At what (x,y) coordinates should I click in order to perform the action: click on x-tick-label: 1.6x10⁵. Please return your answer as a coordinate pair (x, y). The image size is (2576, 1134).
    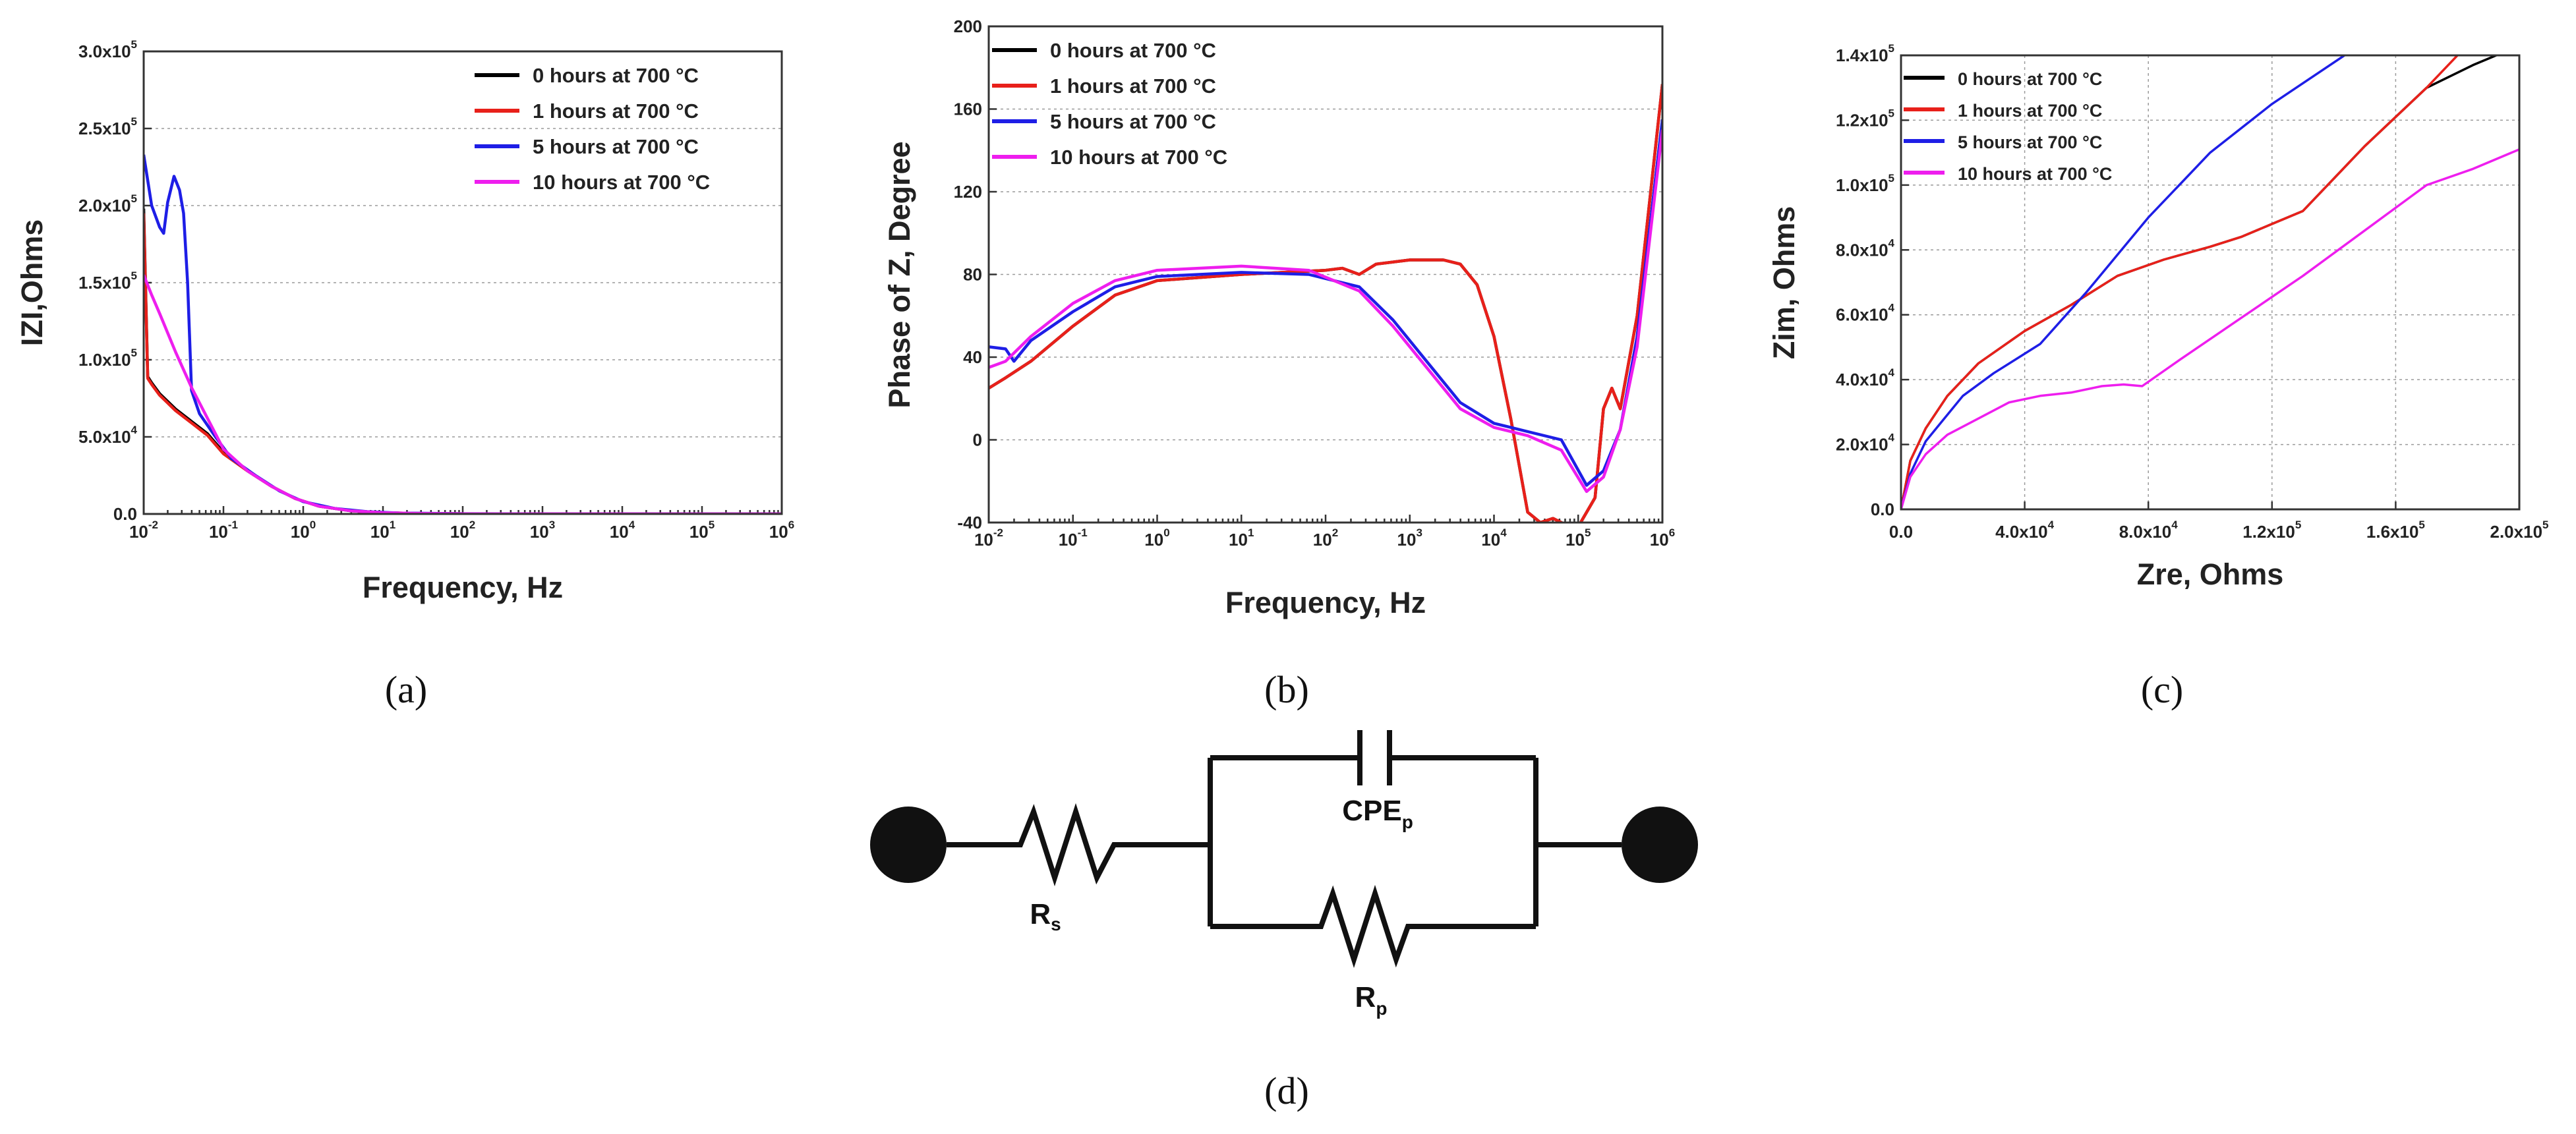
    Looking at the image, I should click on (2395, 530).